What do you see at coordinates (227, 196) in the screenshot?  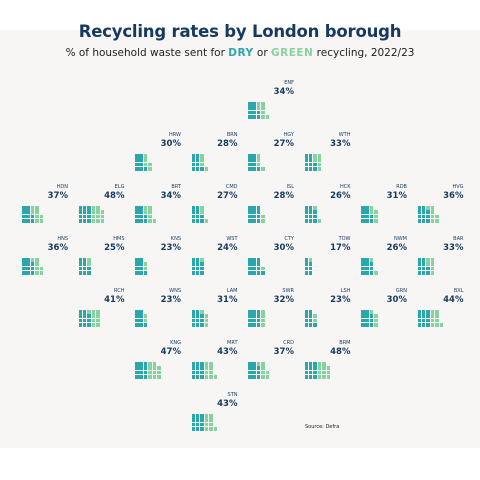 I see `borough-rate-label: 27%` at bounding box center [227, 196].